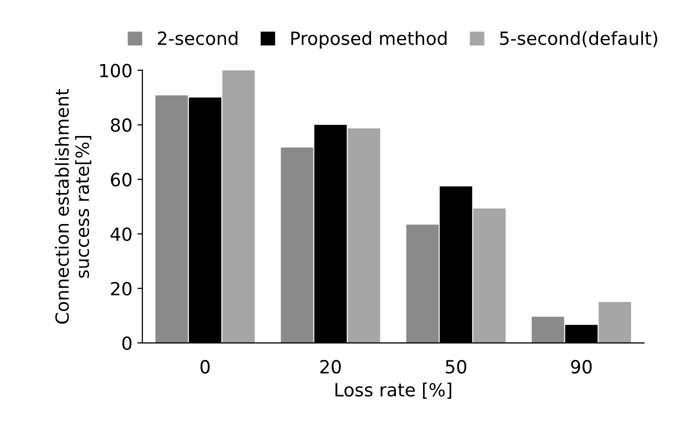 The height and width of the screenshot is (426, 678). Describe the element at coordinates (121, 125) in the screenshot. I see `y-tick-label: 80` at that location.